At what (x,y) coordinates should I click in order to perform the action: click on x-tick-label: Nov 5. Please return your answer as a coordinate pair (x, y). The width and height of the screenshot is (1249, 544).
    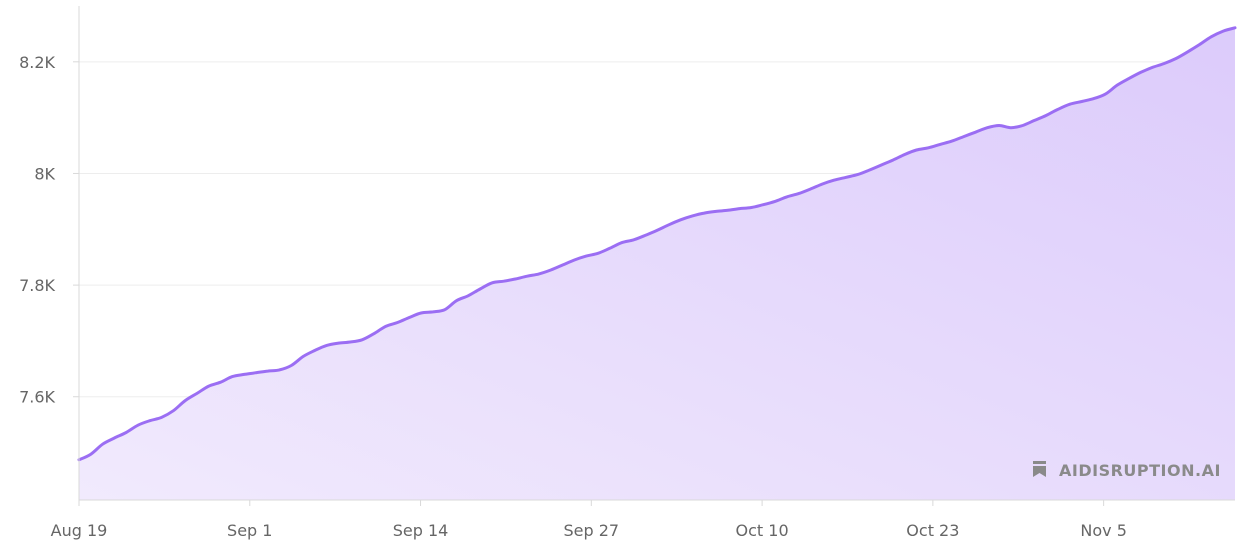
    Looking at the image, I should click on (1103, 530).